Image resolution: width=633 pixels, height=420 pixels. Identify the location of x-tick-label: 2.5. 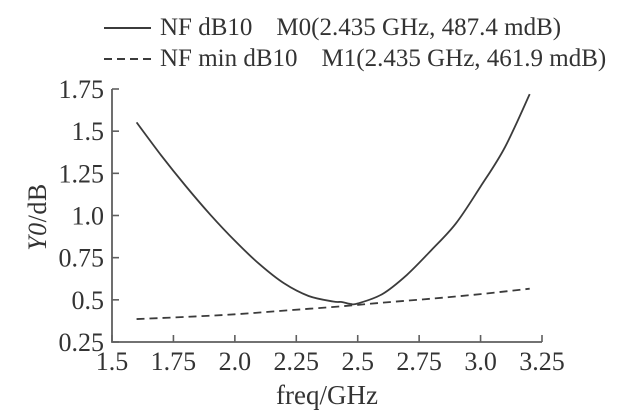
(357, 361).